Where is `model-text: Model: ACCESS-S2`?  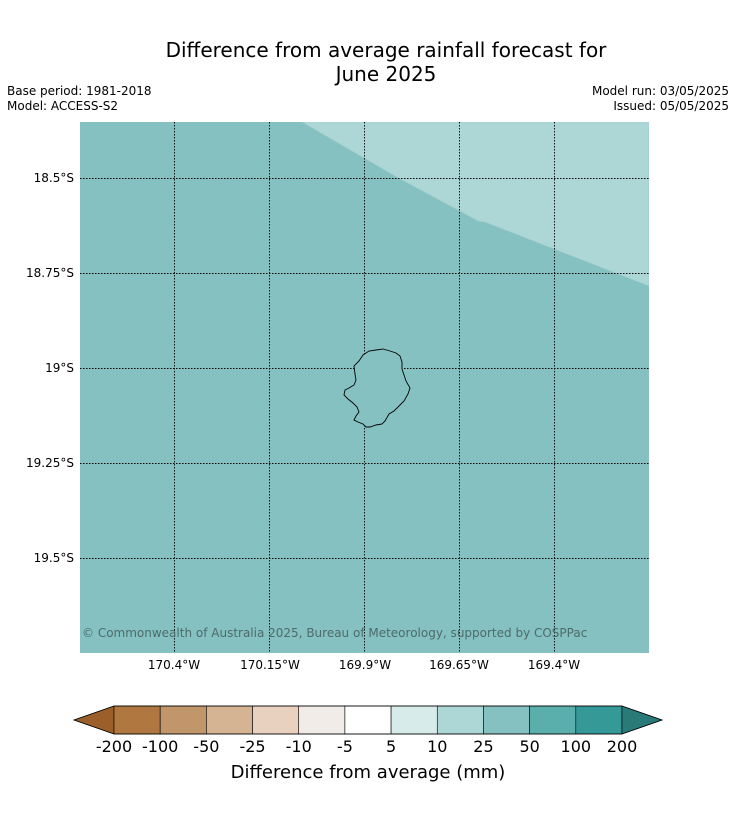 model-text: Model: ACCESS-S2 is located at coordinates (63, 106).